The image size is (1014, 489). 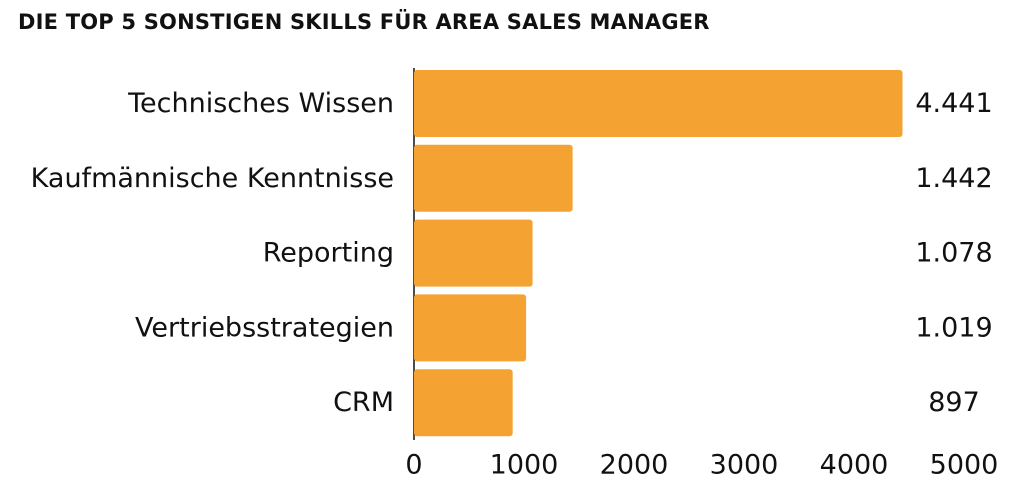 I want to click on x-tick-label-2000: 2000, so click(x=634, y=465).